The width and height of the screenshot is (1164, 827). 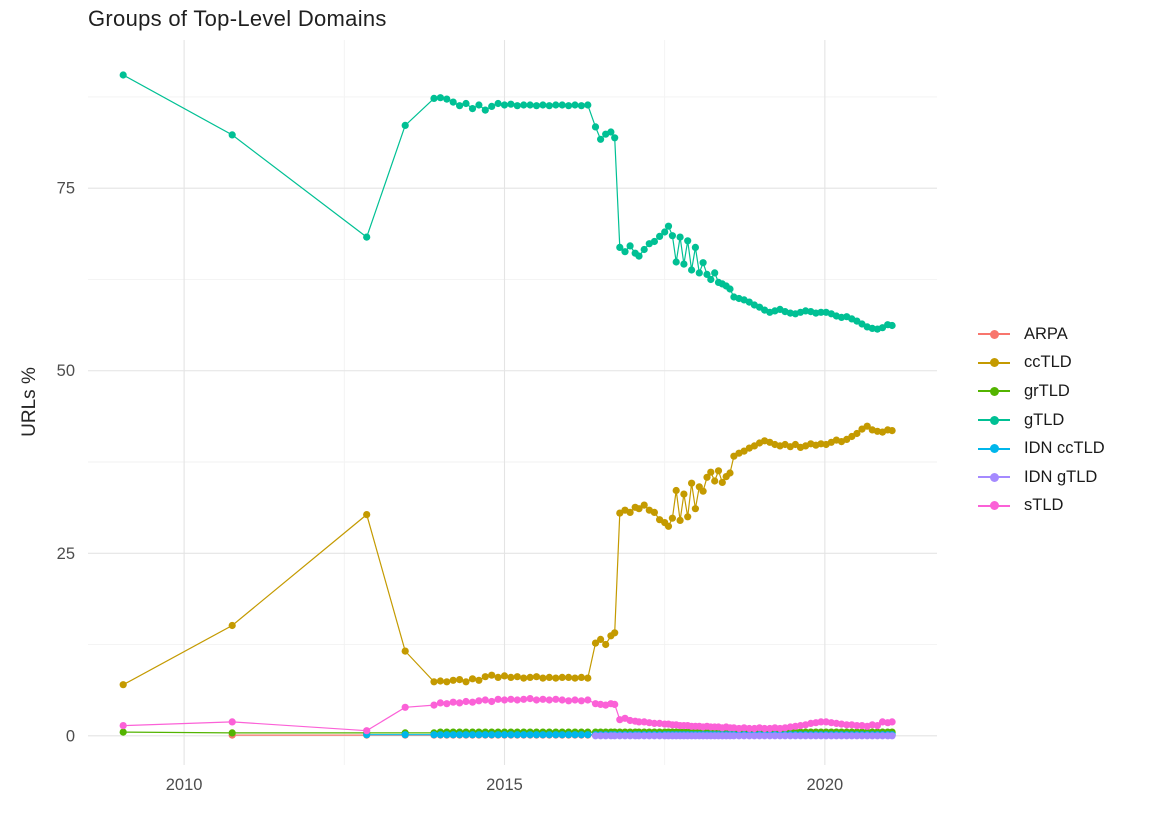 What do you see at coordinates (184, 785) in the screenshot?
I see `x-tick-label: 2010` at bounding box center [184, 785].